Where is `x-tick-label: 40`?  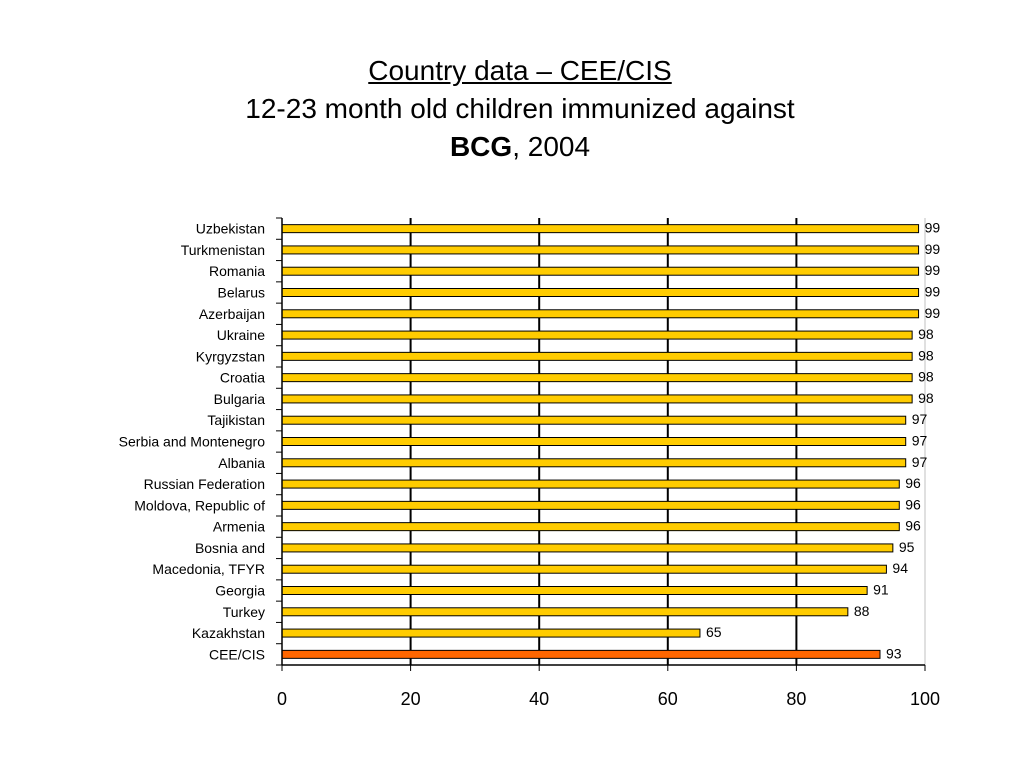 x-tick-label: 40 is located at coordinates (539, 699).